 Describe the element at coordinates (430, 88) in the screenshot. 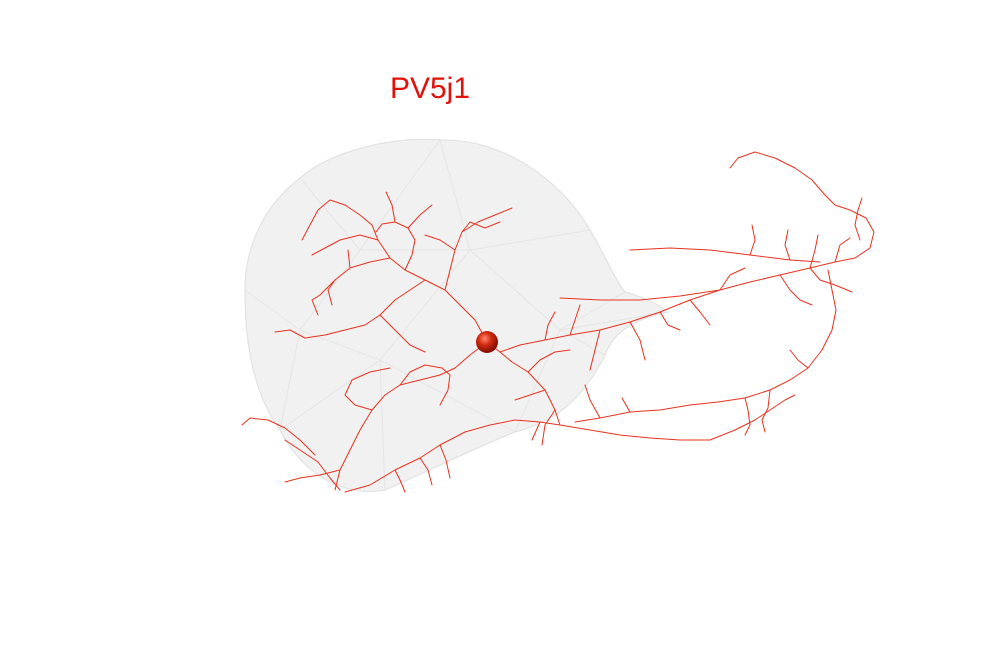

I see `neuron-title: PV5j1` at that location.